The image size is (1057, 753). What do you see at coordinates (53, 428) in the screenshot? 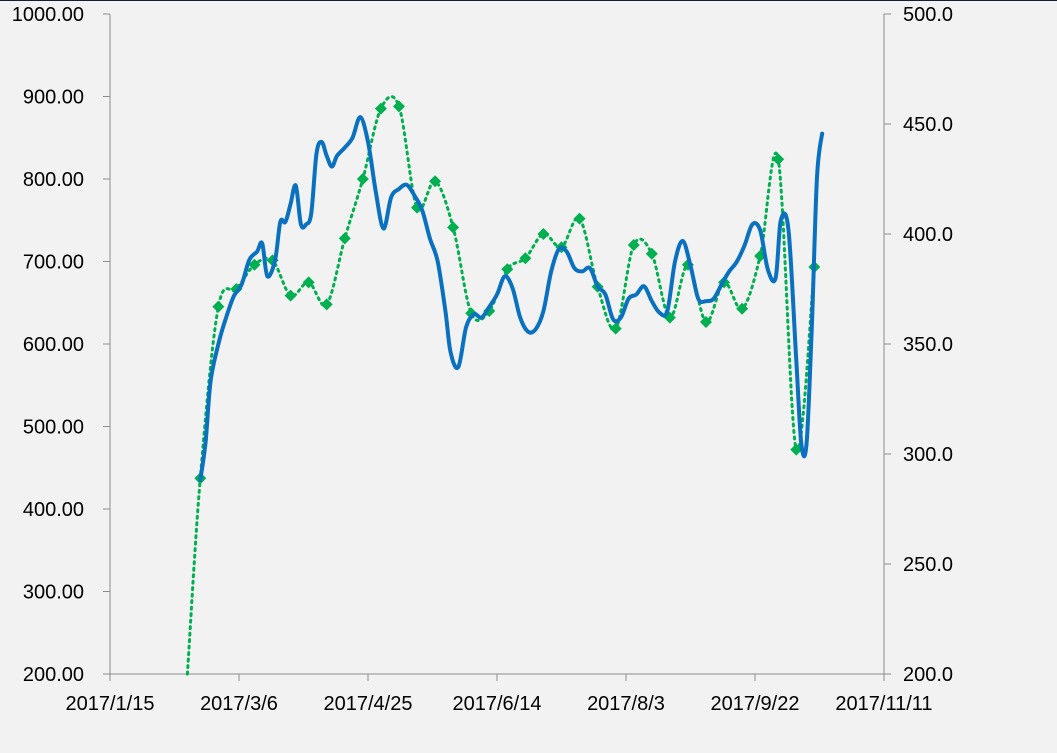
I see `y-left-tick-label: 500.00` at bounding box center [53, 428].